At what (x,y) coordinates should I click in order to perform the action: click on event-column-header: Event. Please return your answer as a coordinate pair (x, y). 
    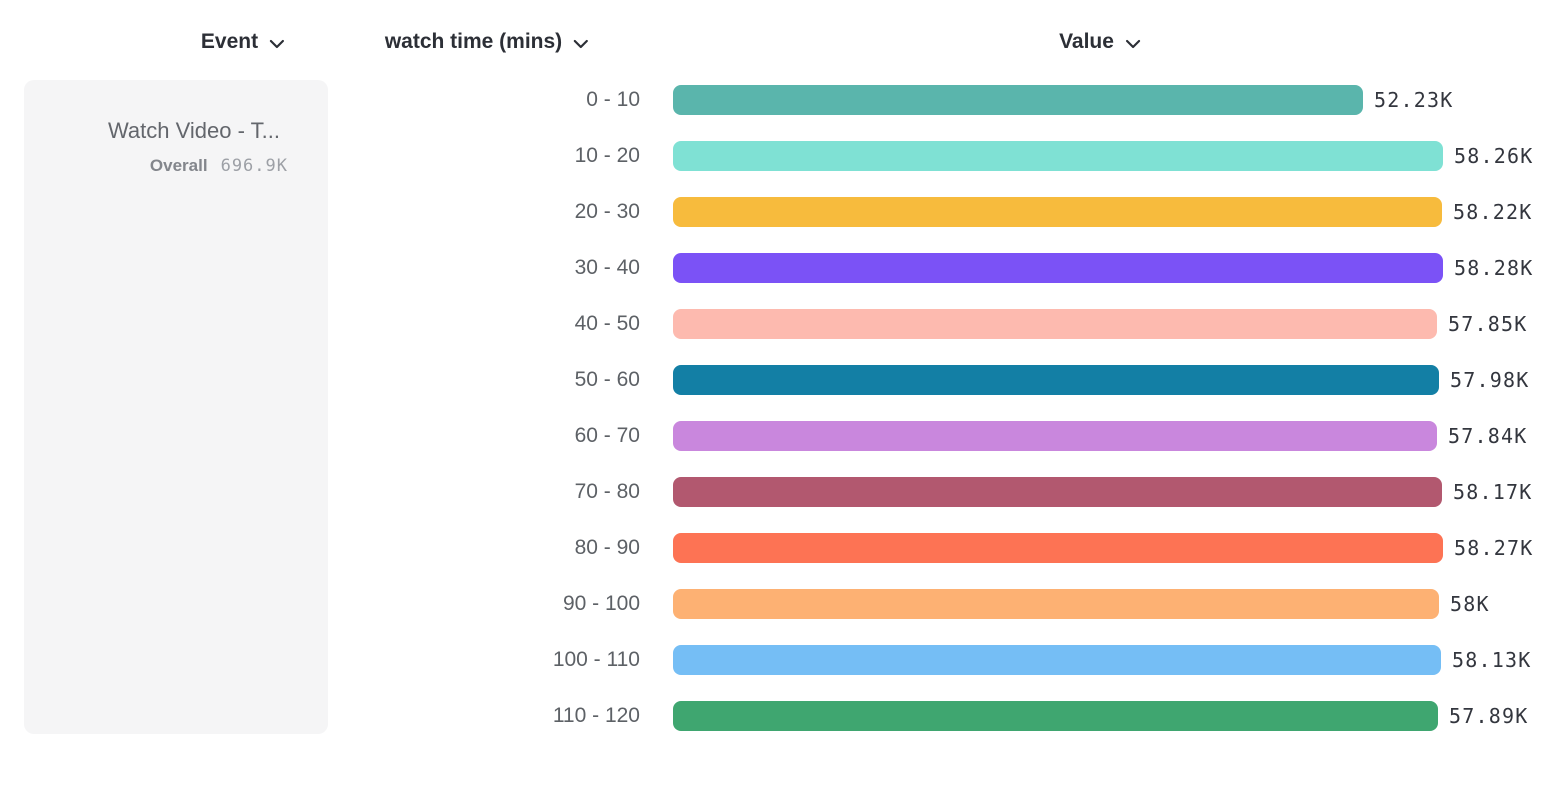
    Looking at the image, I should click on (243, 42).